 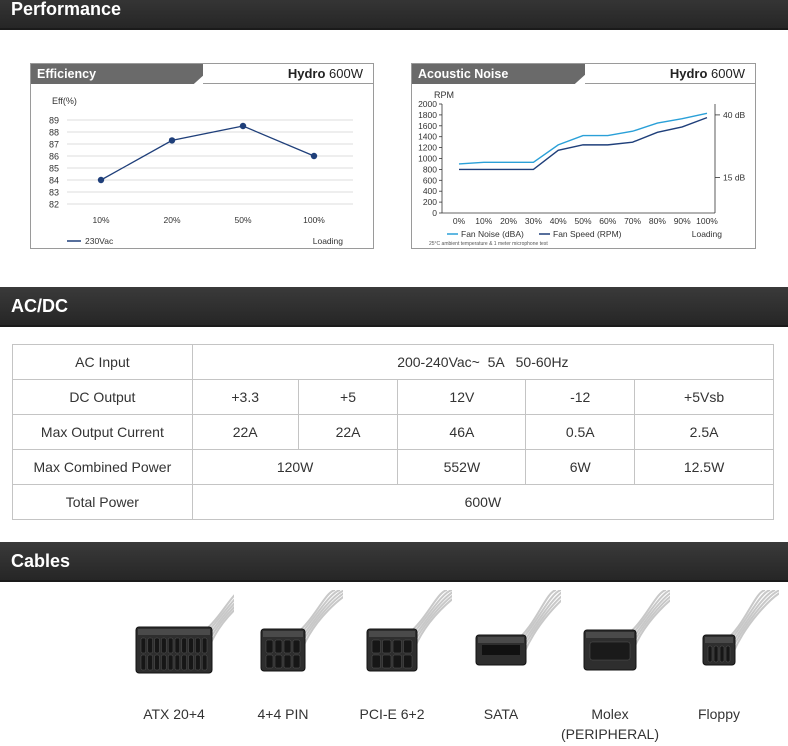 What do you see at coordinates (459, 221) in the screenshot?
I see `x-tick-label: 0%` at bounding box center [459, 221].